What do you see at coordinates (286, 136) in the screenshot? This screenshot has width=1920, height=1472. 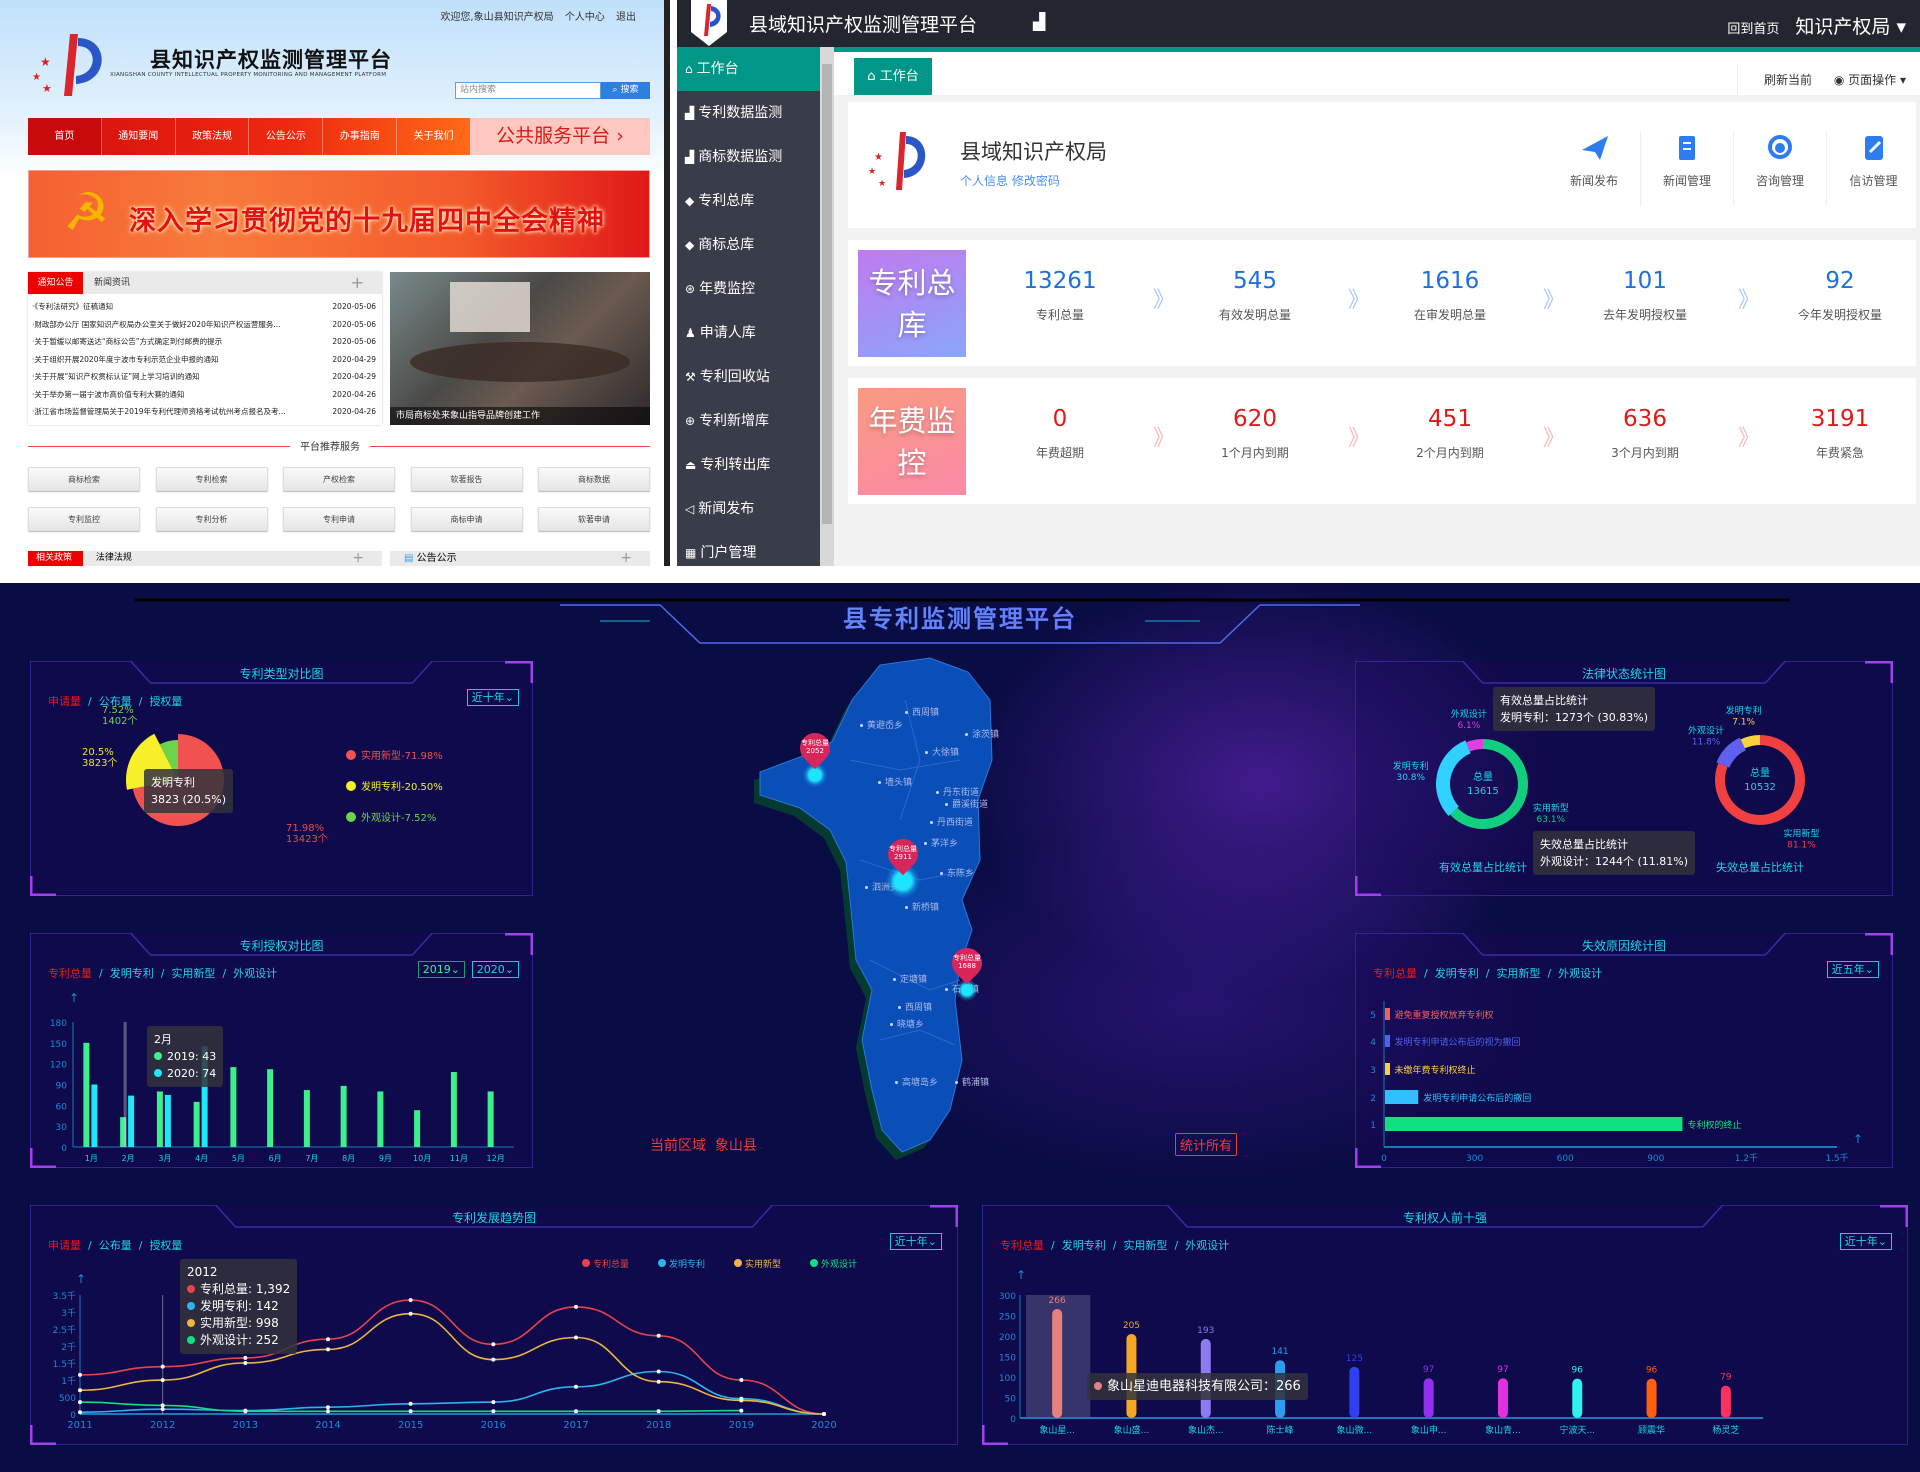 I see `nav-notice: 公告公示` at bounding box center [286, 136].